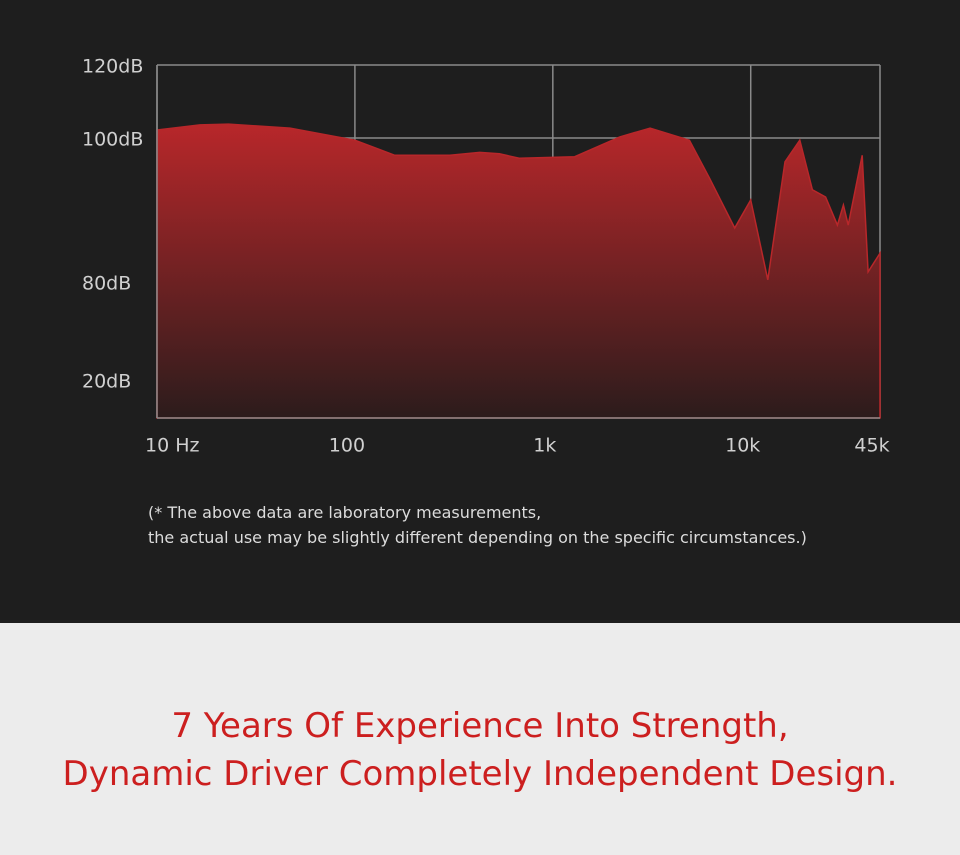  I want to click on y-tick-label: 80dB, so click(106, 284).